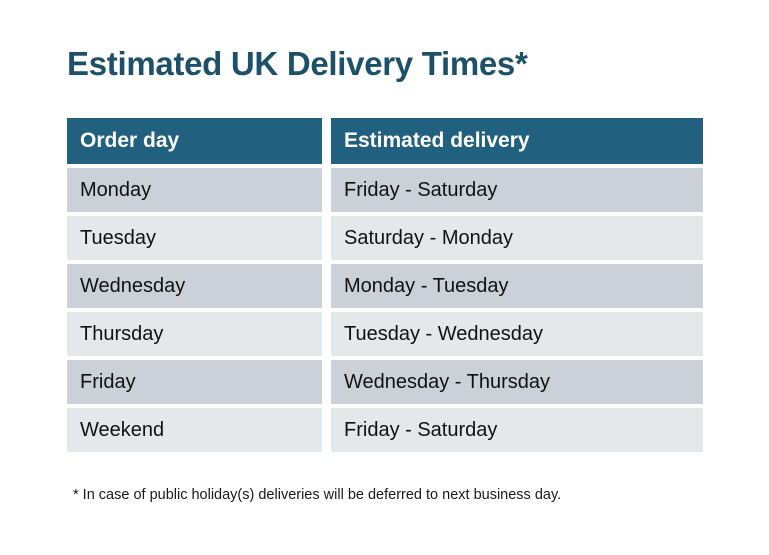  What do you see at coordinates (194, 430) in the screenshot?
I see `cell-order-day: Weekend` at bounding box center [194, 430].